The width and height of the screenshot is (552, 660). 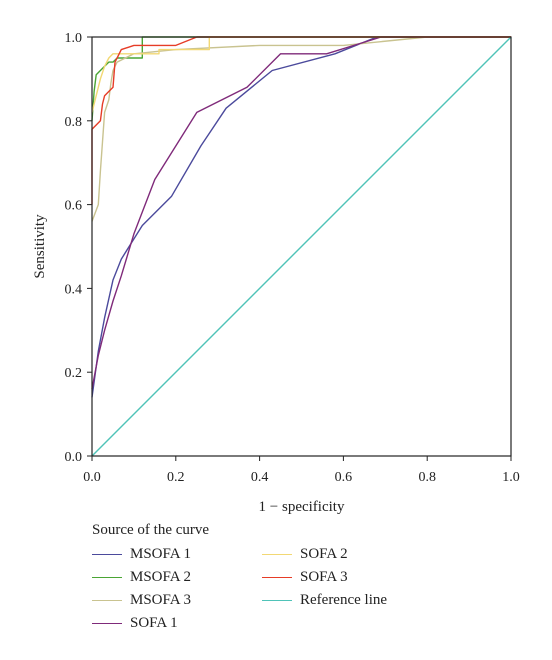 I want to click on legend-label: MSOFA 1, so click(x=160, y=554).